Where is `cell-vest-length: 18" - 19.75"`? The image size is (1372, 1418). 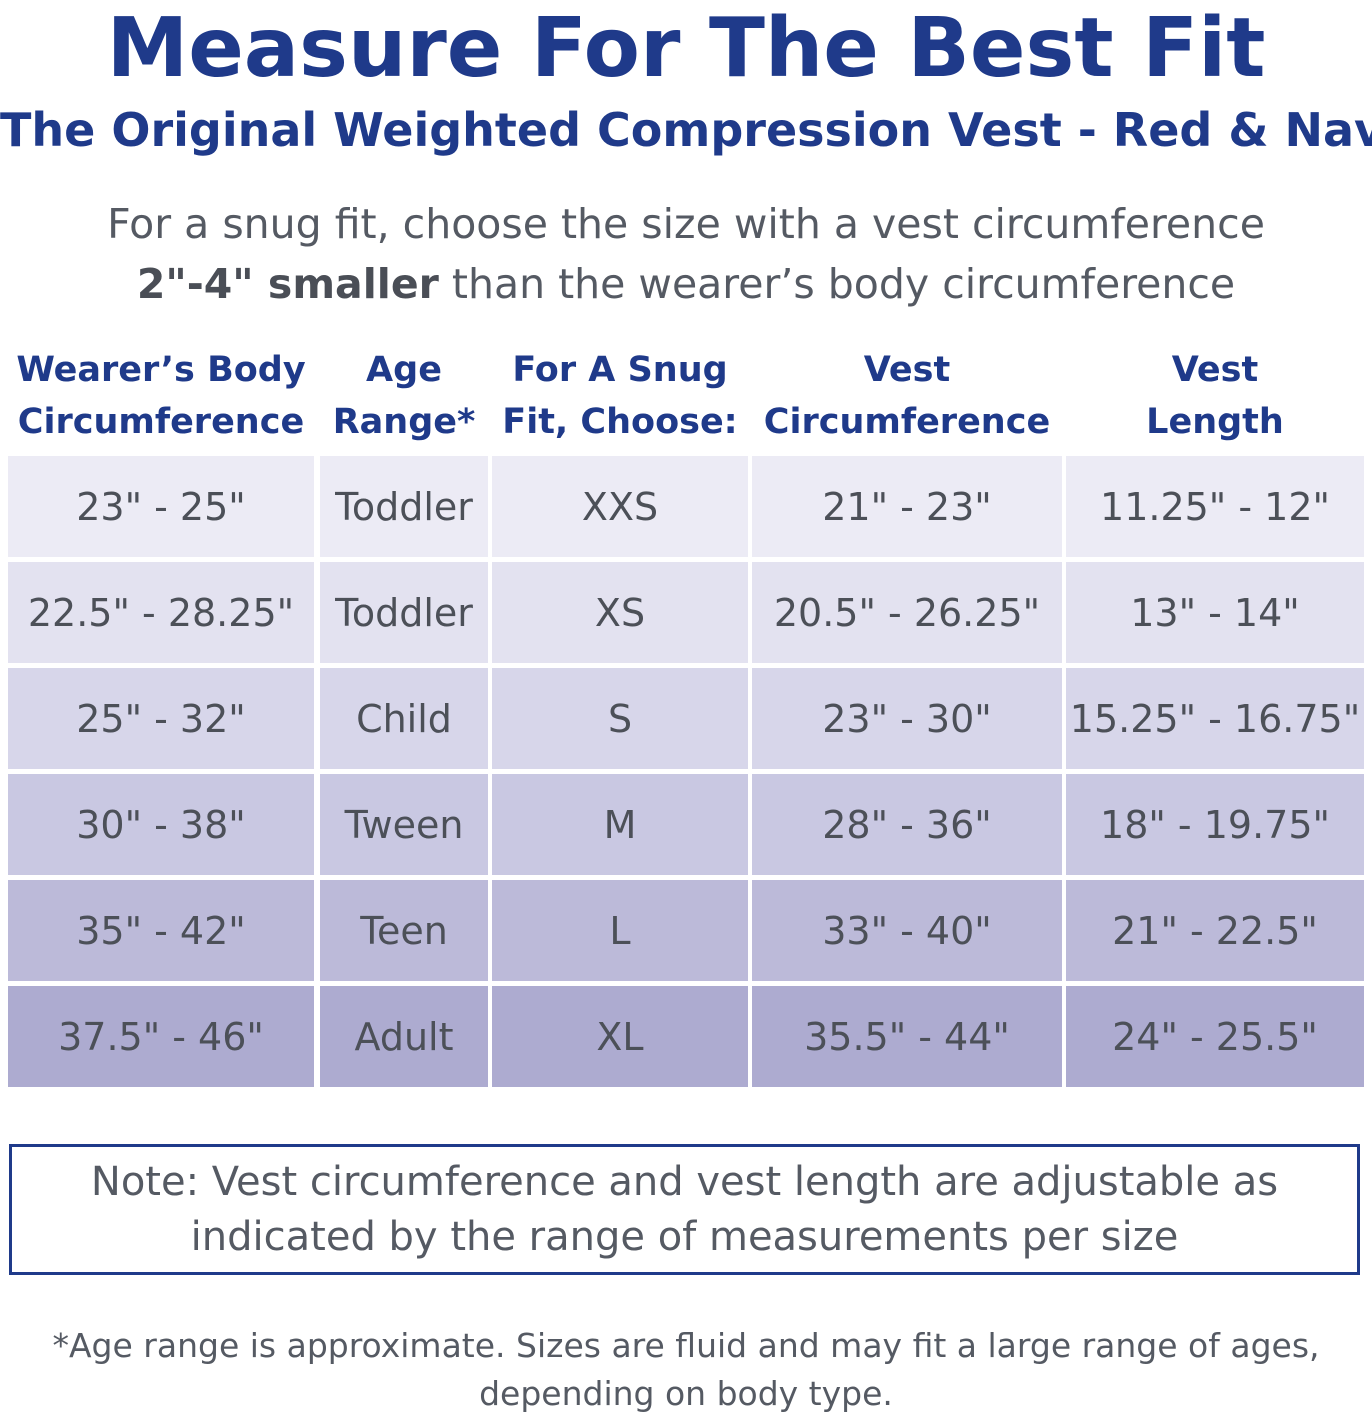
cell-vest-length: 18" - 19.75" is located at coordinates (1215, 824).